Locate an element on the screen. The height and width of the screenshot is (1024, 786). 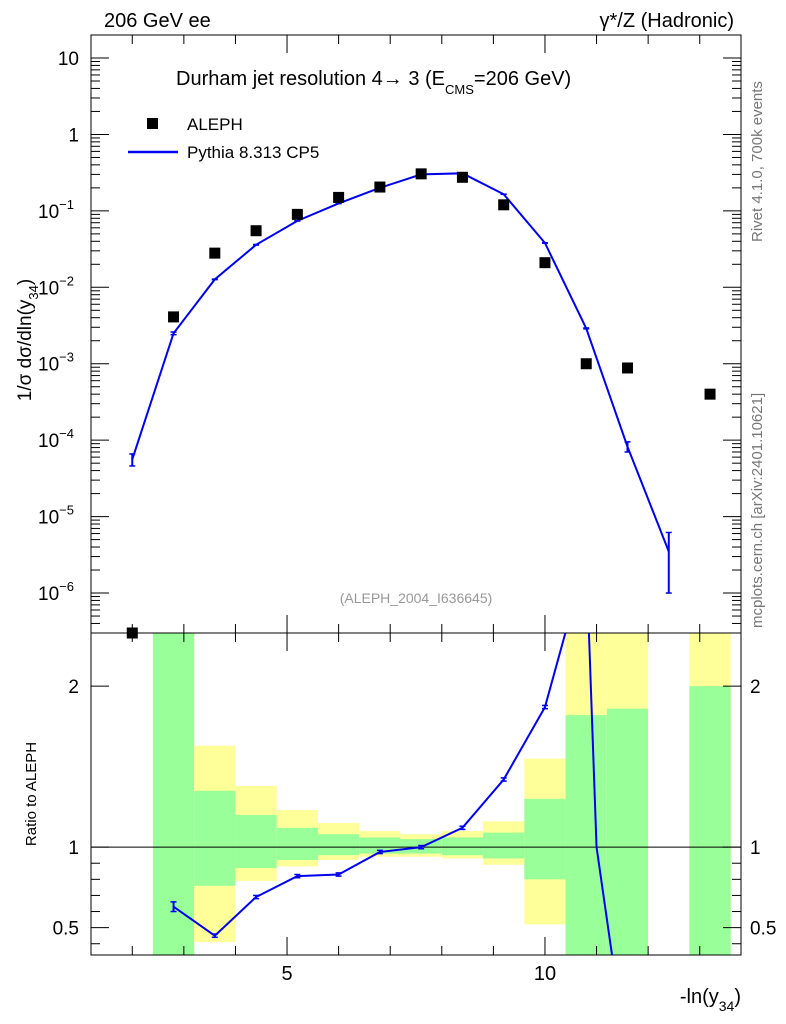
x-axis-label: -ln(y34) is located at coordinates (710, 1000).